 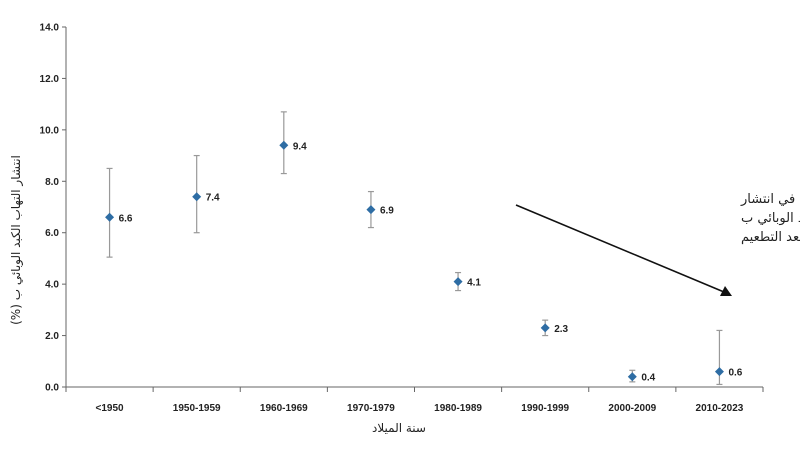 What do you see at coordinates (648, 378) in the screenshot?
I see `data-label: 0.4` at bounding box center [648, 378].